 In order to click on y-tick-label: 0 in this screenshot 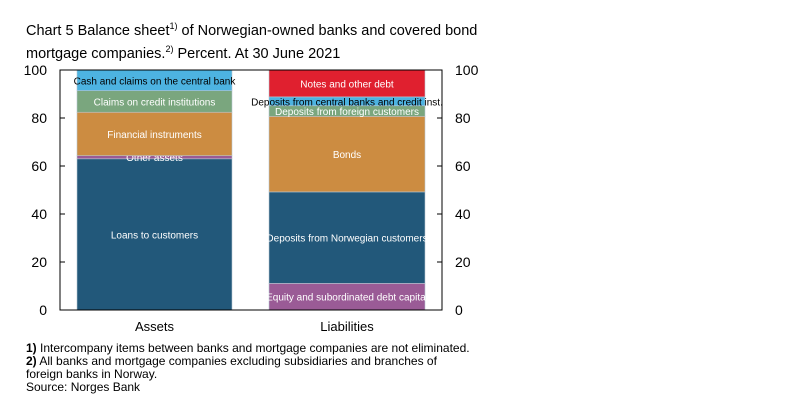, I will do `click(43, 310)`.